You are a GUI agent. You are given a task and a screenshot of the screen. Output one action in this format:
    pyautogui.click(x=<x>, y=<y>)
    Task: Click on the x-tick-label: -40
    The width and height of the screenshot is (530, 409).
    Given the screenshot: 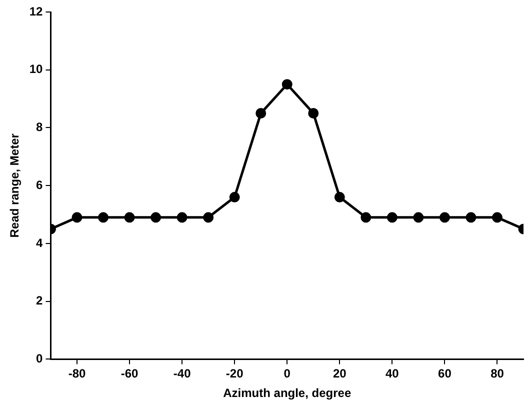 What is the action you would take?
    pyautogui.click(x=182, y=373)
    